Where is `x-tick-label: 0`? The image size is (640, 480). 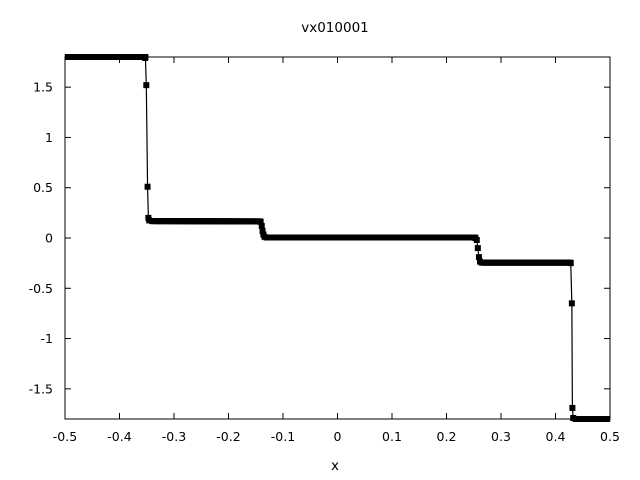 x-tick-label: 0 is located at coordinates (338, 436).